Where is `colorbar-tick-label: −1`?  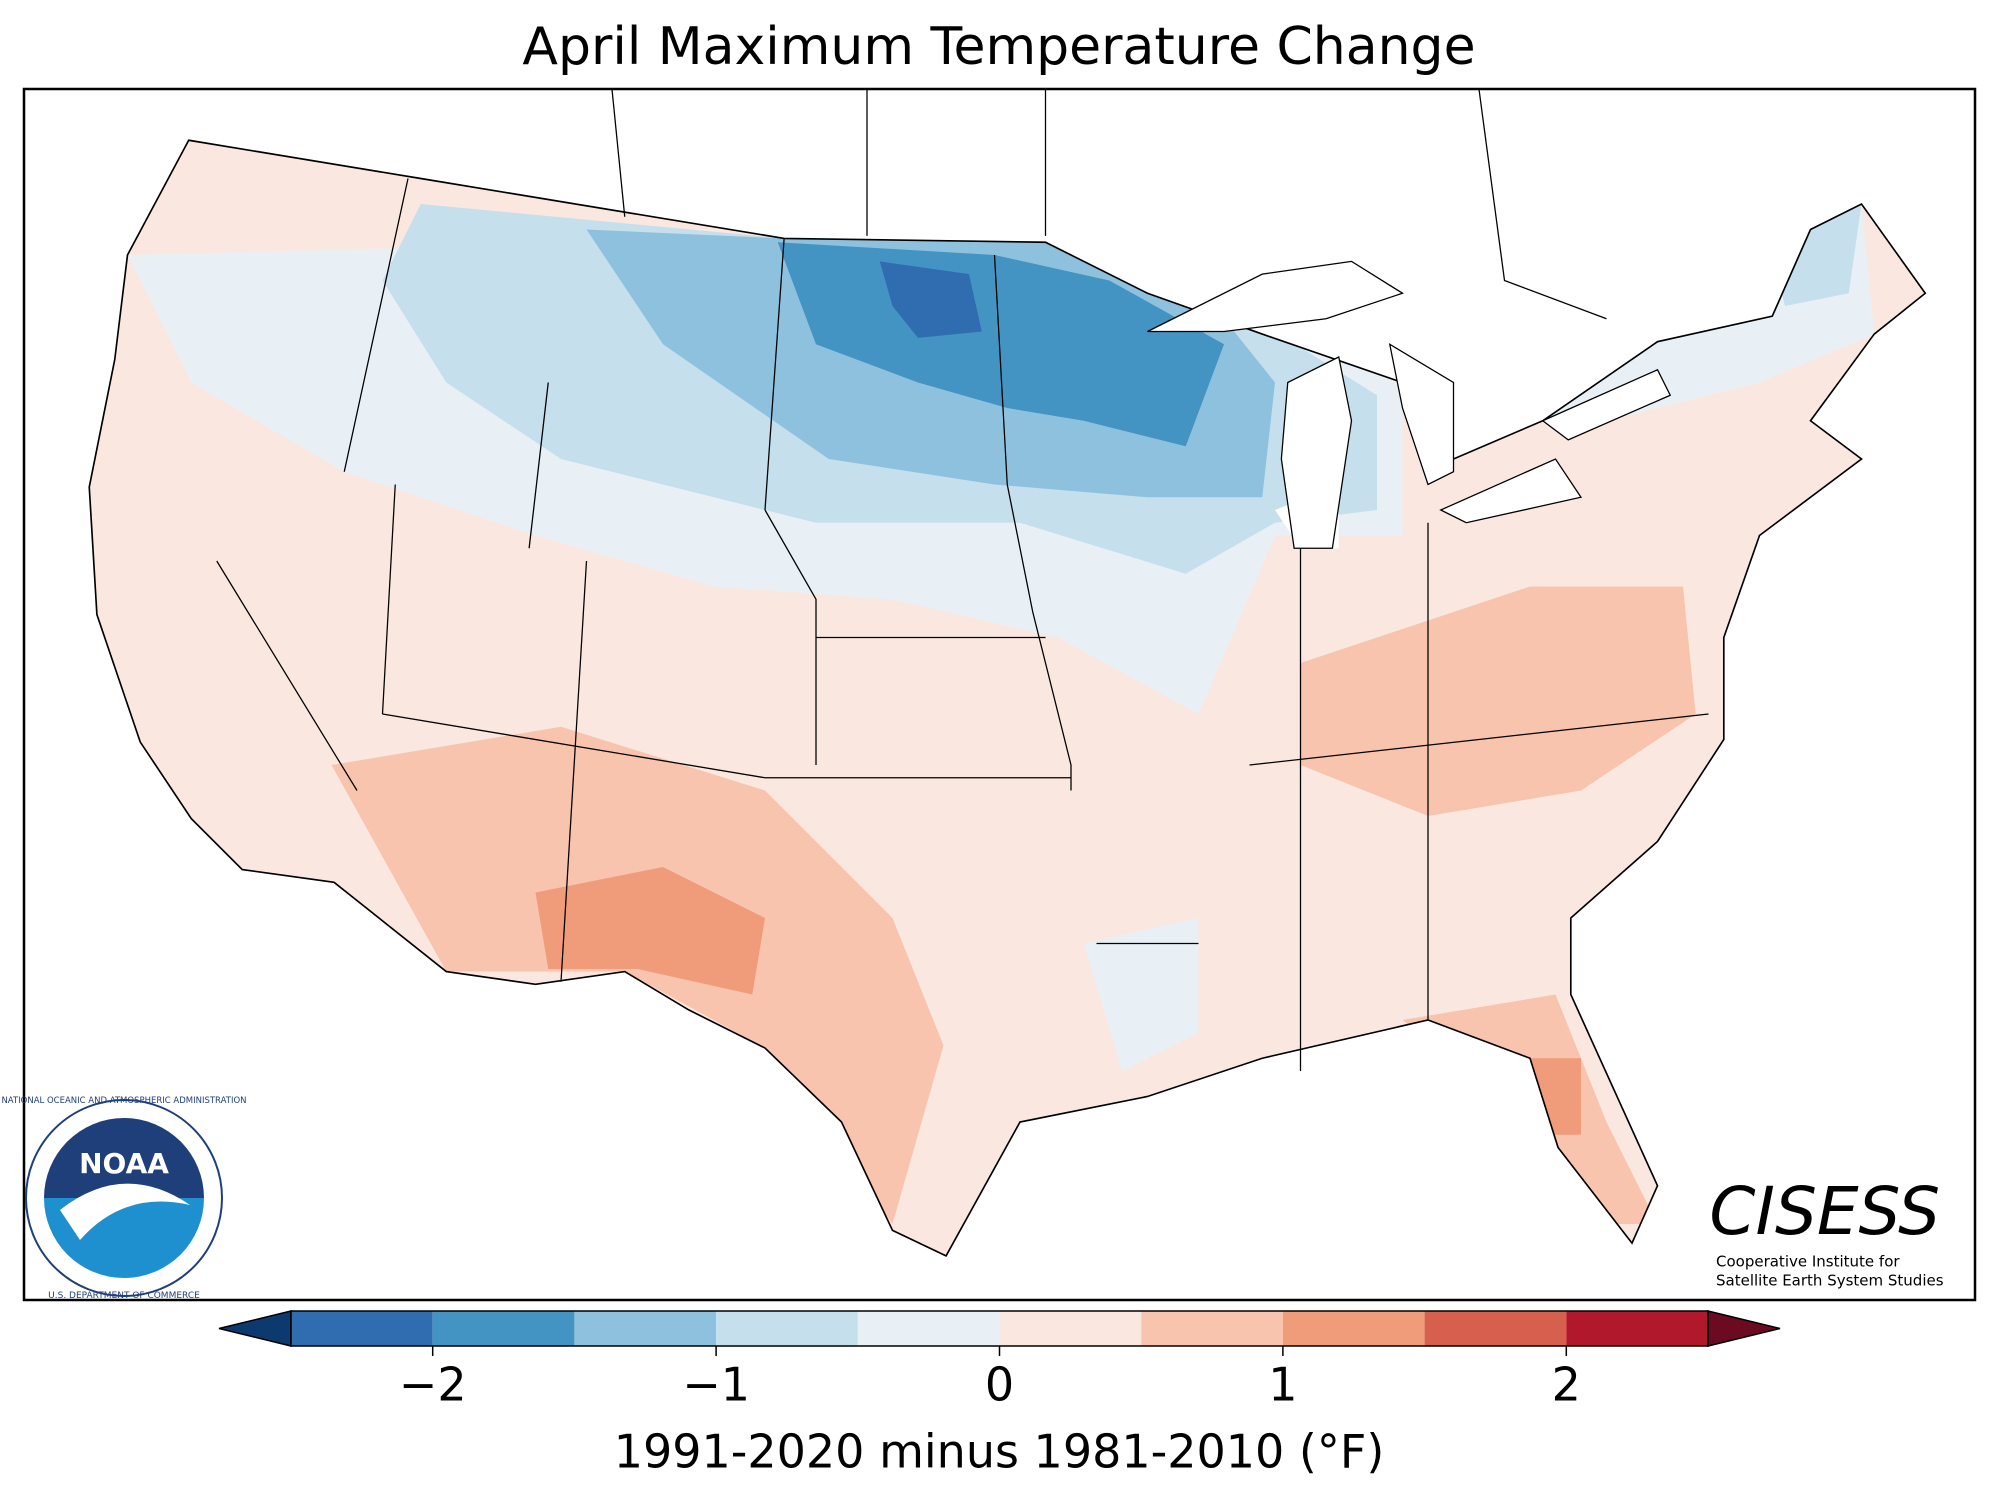 colorbar-tick-label: −1 is located at coordinates (716, 1385).